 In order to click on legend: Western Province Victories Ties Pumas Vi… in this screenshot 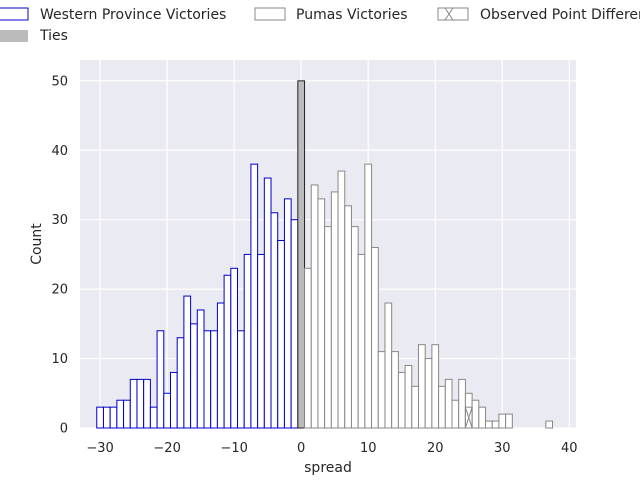, I will do `click(320, 25)`.